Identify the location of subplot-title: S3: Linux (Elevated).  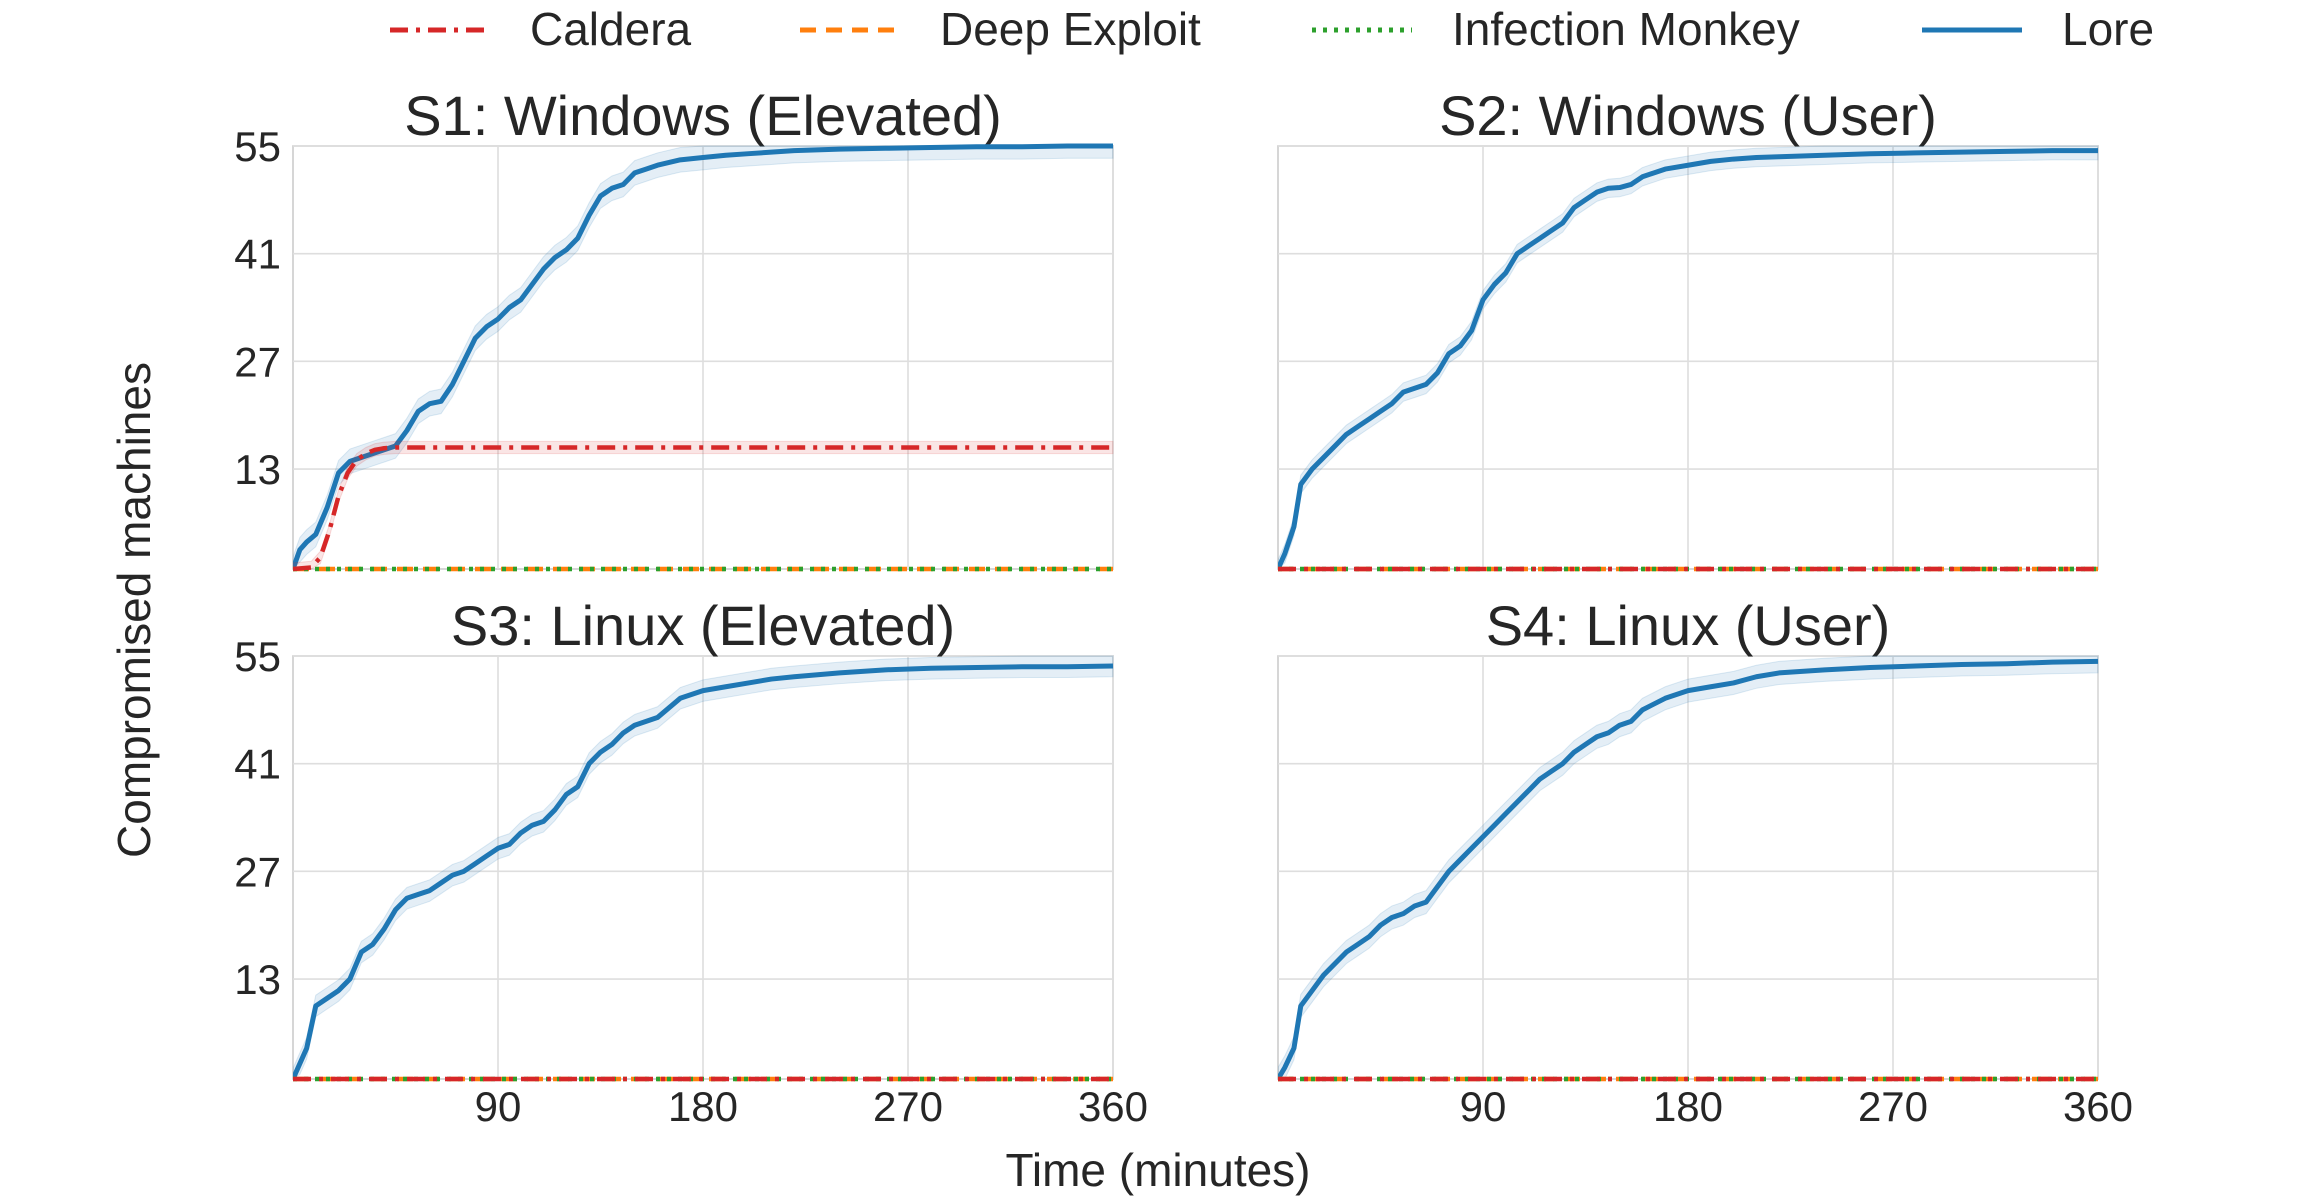
(703, 625).